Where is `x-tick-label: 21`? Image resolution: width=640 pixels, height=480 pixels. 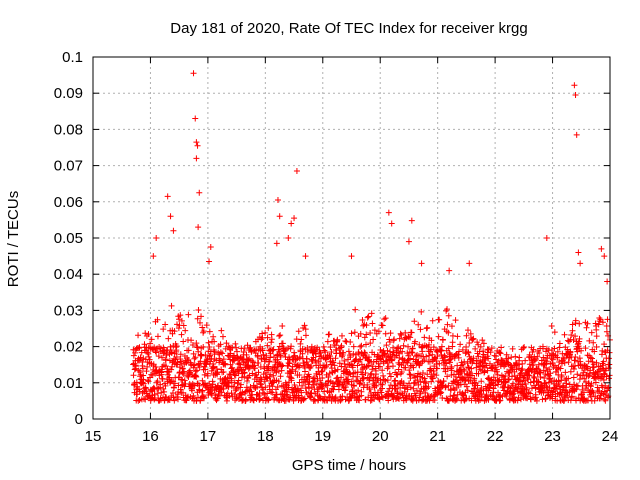 x-tick-label: 21 is located at coordinates (437, 436).